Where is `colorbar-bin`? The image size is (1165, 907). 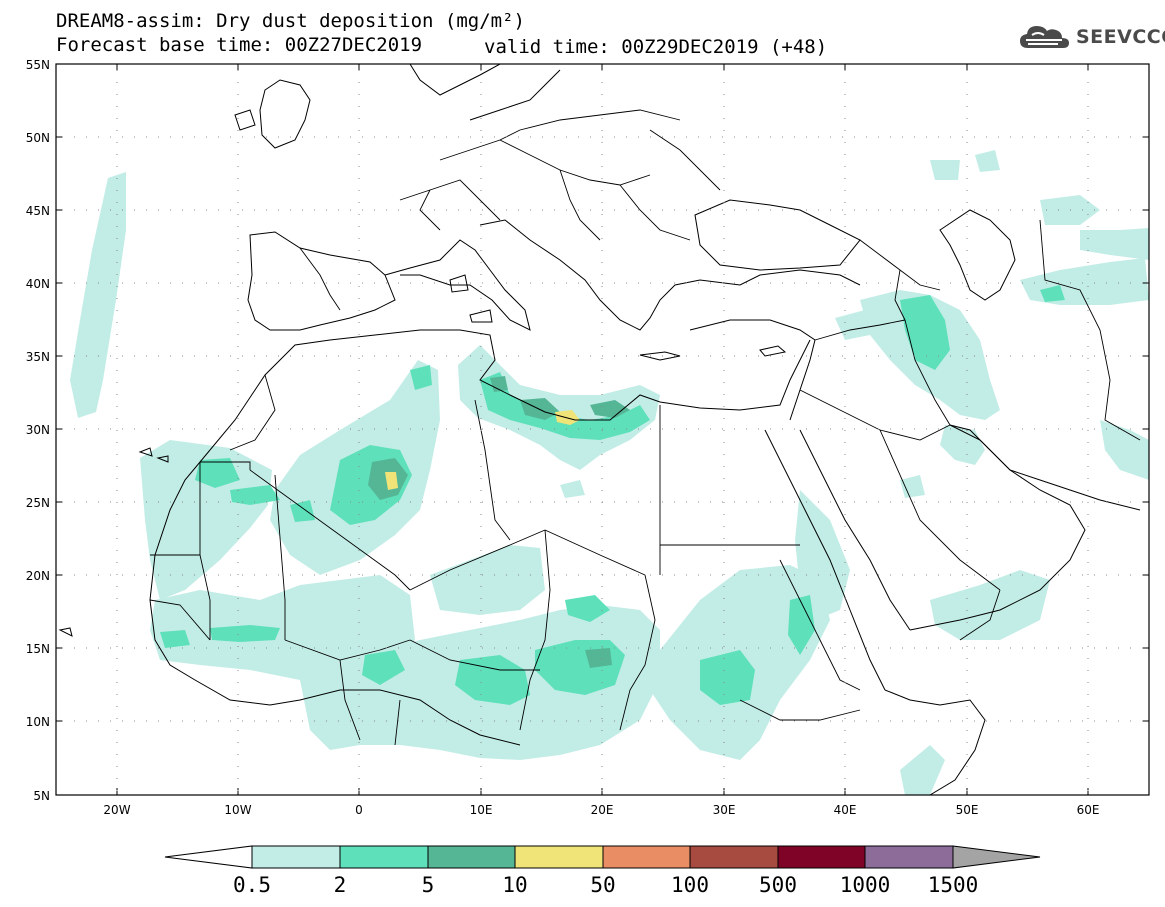 colorbar-bin is located at coordinates (471, 857).